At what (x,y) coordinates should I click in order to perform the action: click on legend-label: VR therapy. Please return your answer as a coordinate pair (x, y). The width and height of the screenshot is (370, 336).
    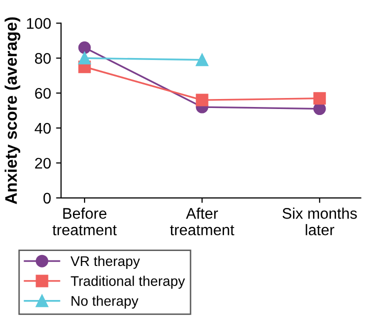
    Looking at the image, I should click on (105, 262).